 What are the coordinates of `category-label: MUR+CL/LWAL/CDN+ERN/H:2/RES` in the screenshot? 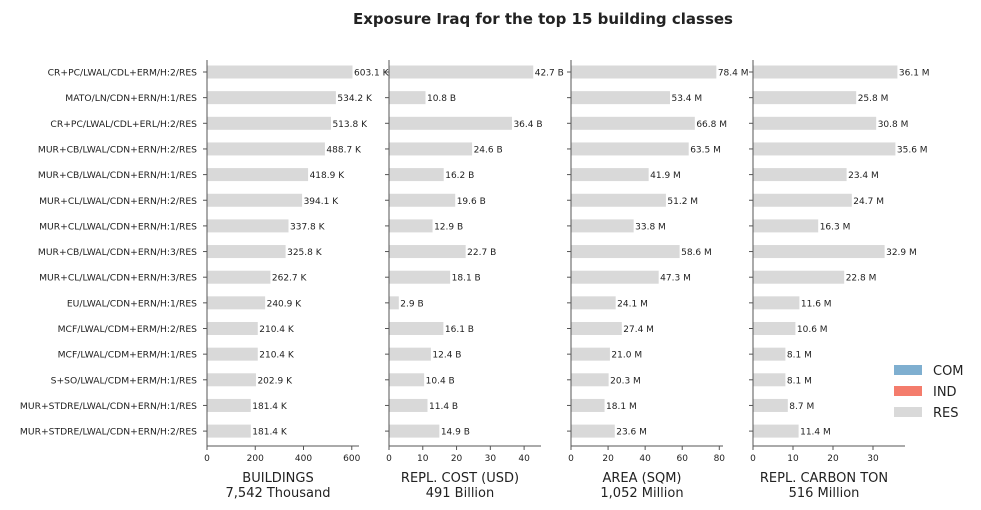 It's located at (118, 201).